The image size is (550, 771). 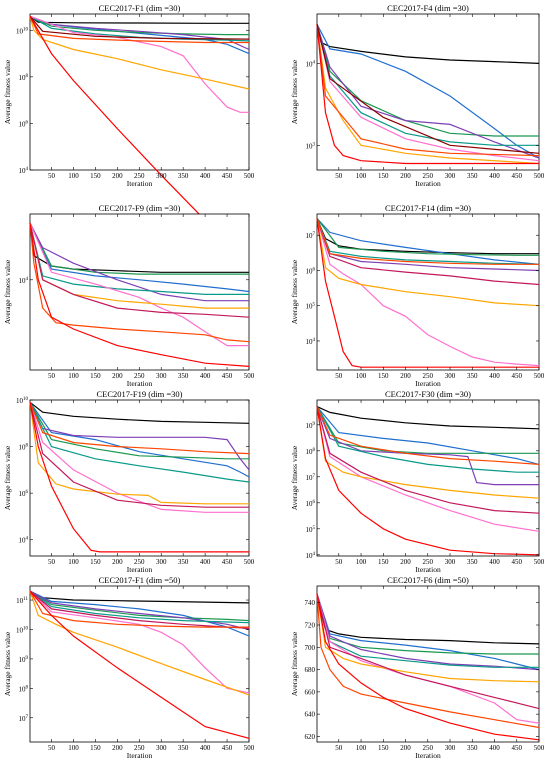 I want to click on y-tick-label: 10⁵, so click(x=311, y=307).